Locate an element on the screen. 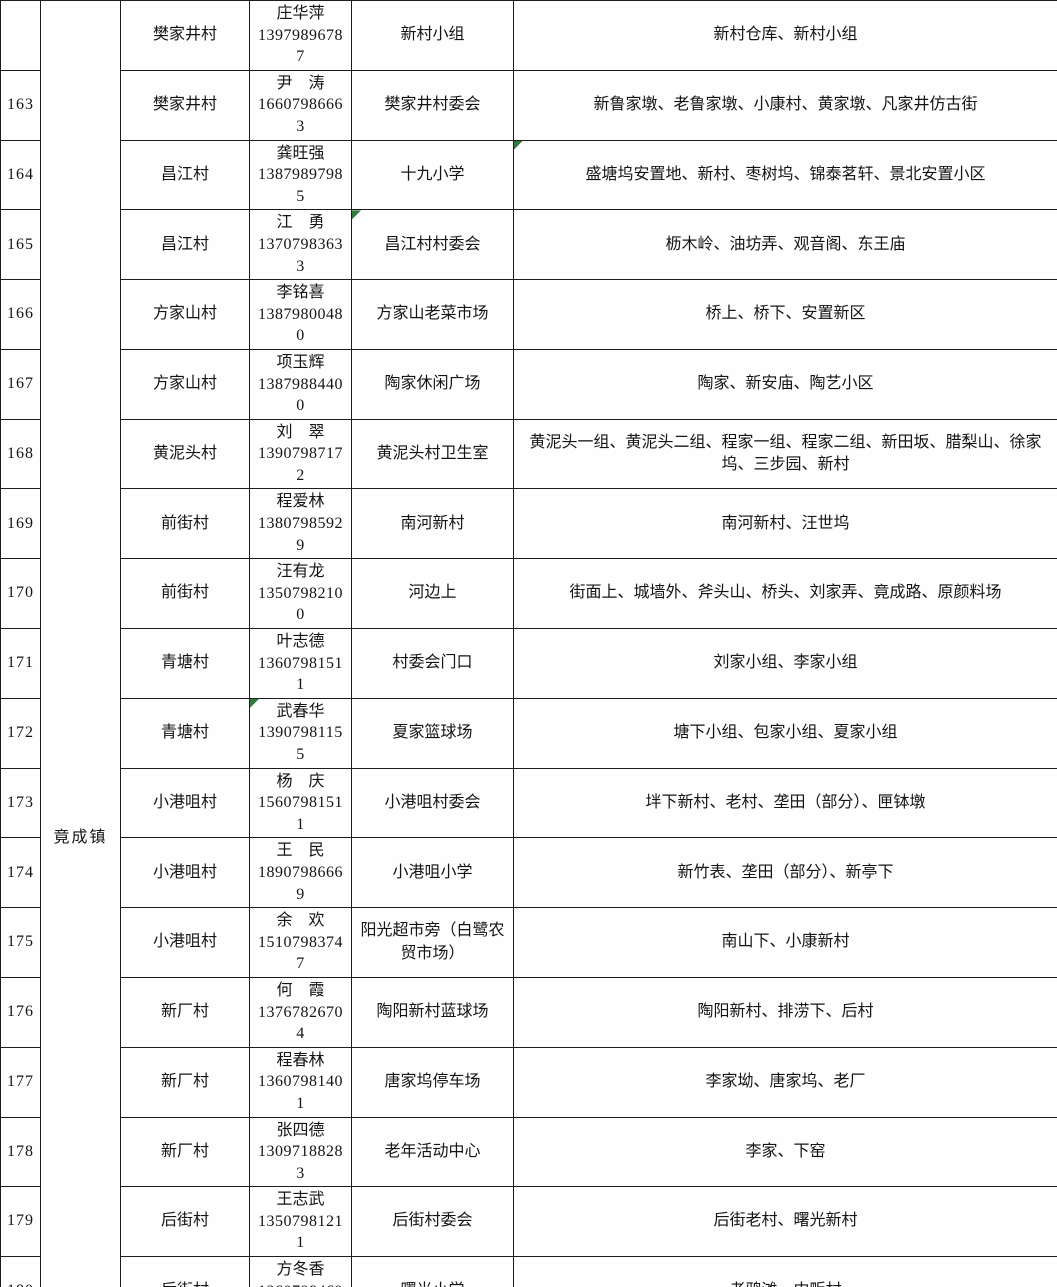  contact-name: 王志武 is located at coordinates (300, 1200).